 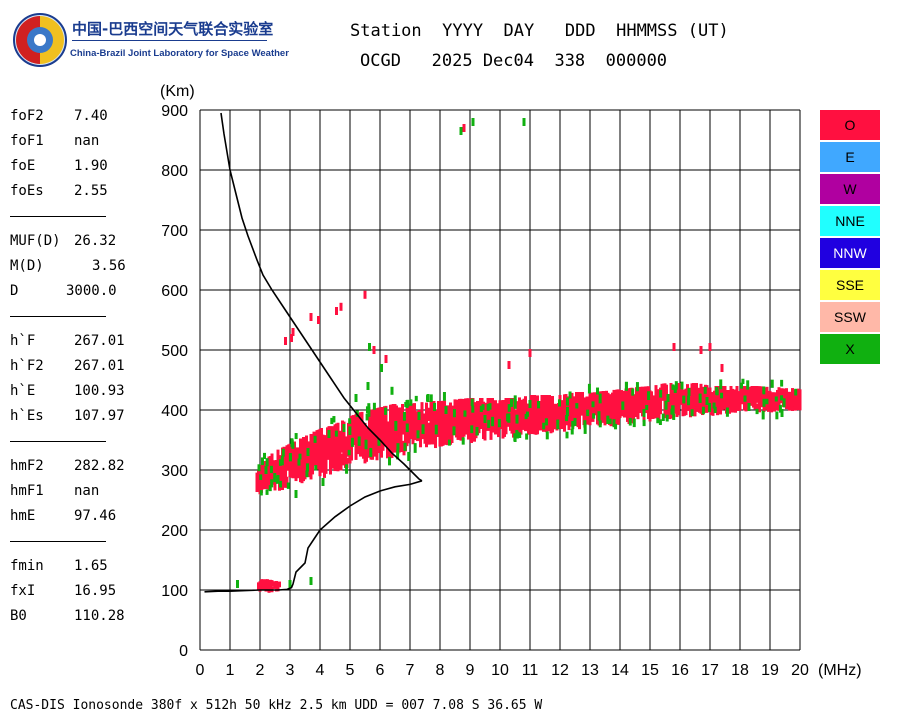 I want to click on x-tick-label: 2, so click(x=260, y=670).